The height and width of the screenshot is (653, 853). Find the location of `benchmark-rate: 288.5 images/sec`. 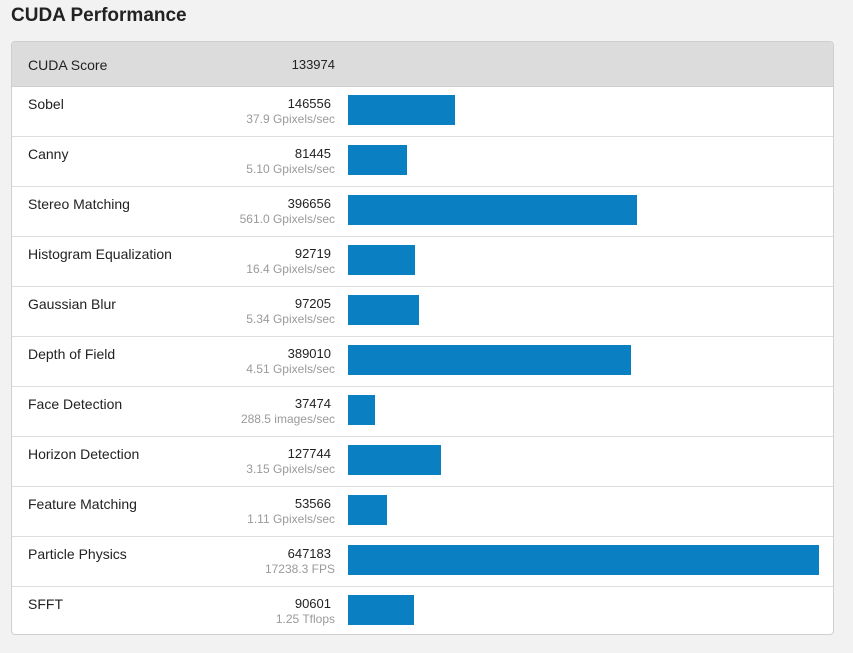

benchmark-rate: 288.5 images/sec is located at coordinates (287, 419).